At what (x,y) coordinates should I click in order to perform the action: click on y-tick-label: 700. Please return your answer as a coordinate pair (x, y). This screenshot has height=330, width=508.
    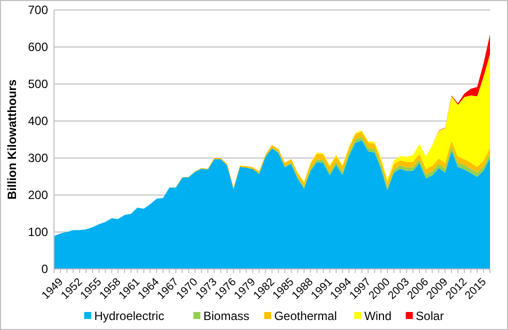
    Looking at the image, I should click on (38, 10).